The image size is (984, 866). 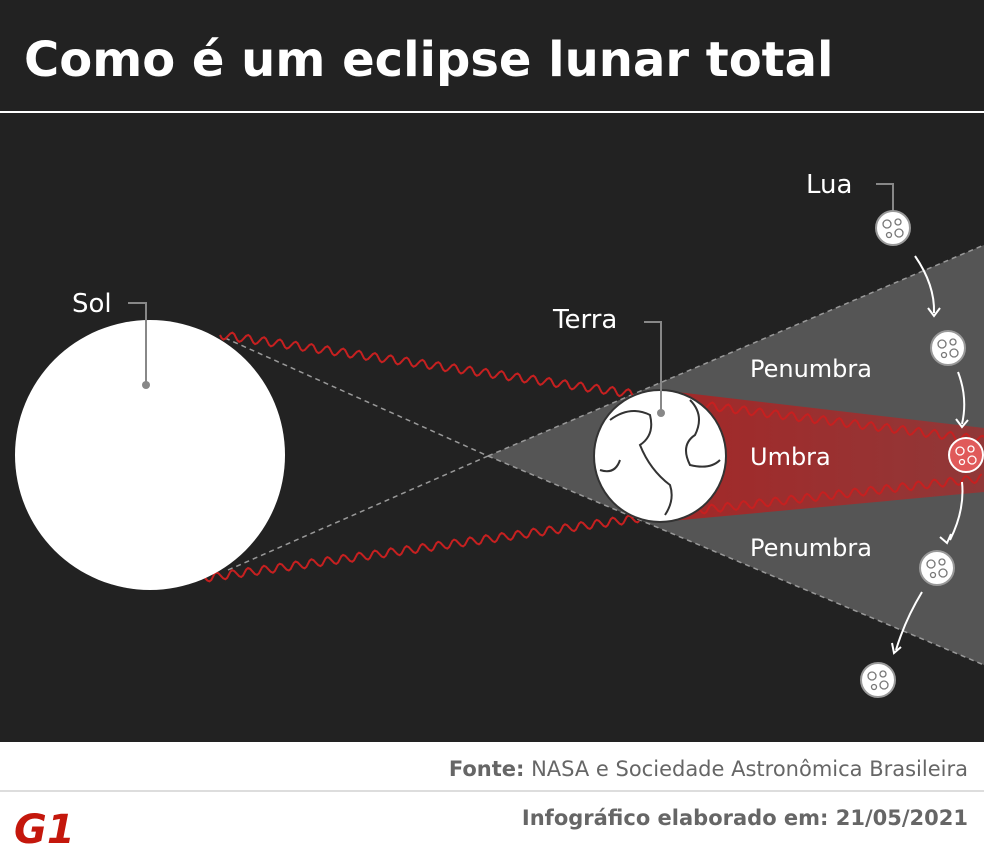 What do you see at coordinates (584, 320) in the screenshot?
I see `earth-label: Terra` at bounding box center [584, 320].